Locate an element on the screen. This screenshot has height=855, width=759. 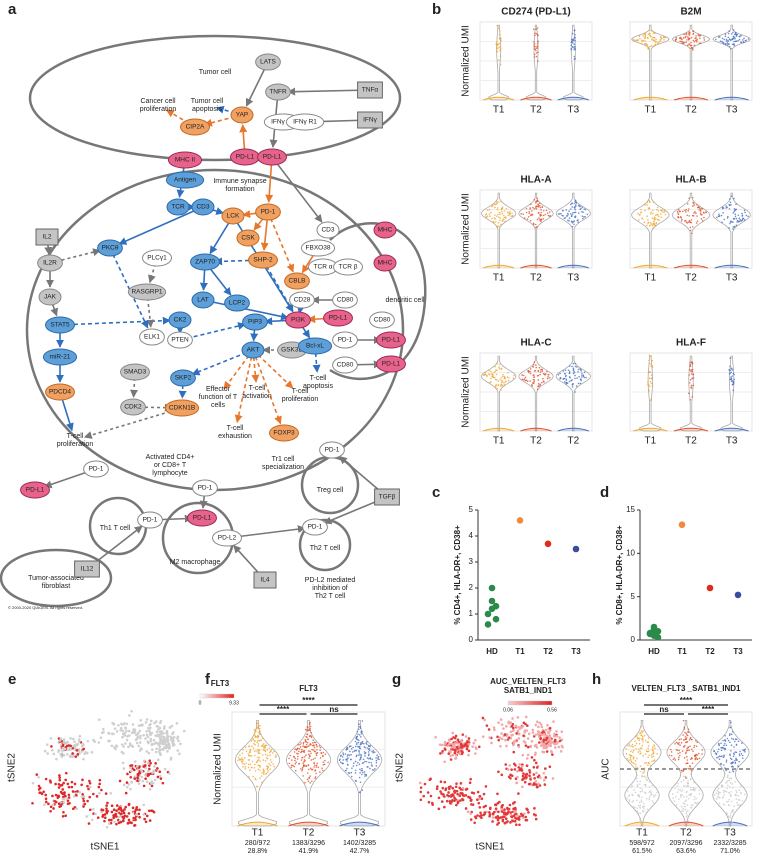
pathway-label: Treg cell is located at coordinates (330, 490).